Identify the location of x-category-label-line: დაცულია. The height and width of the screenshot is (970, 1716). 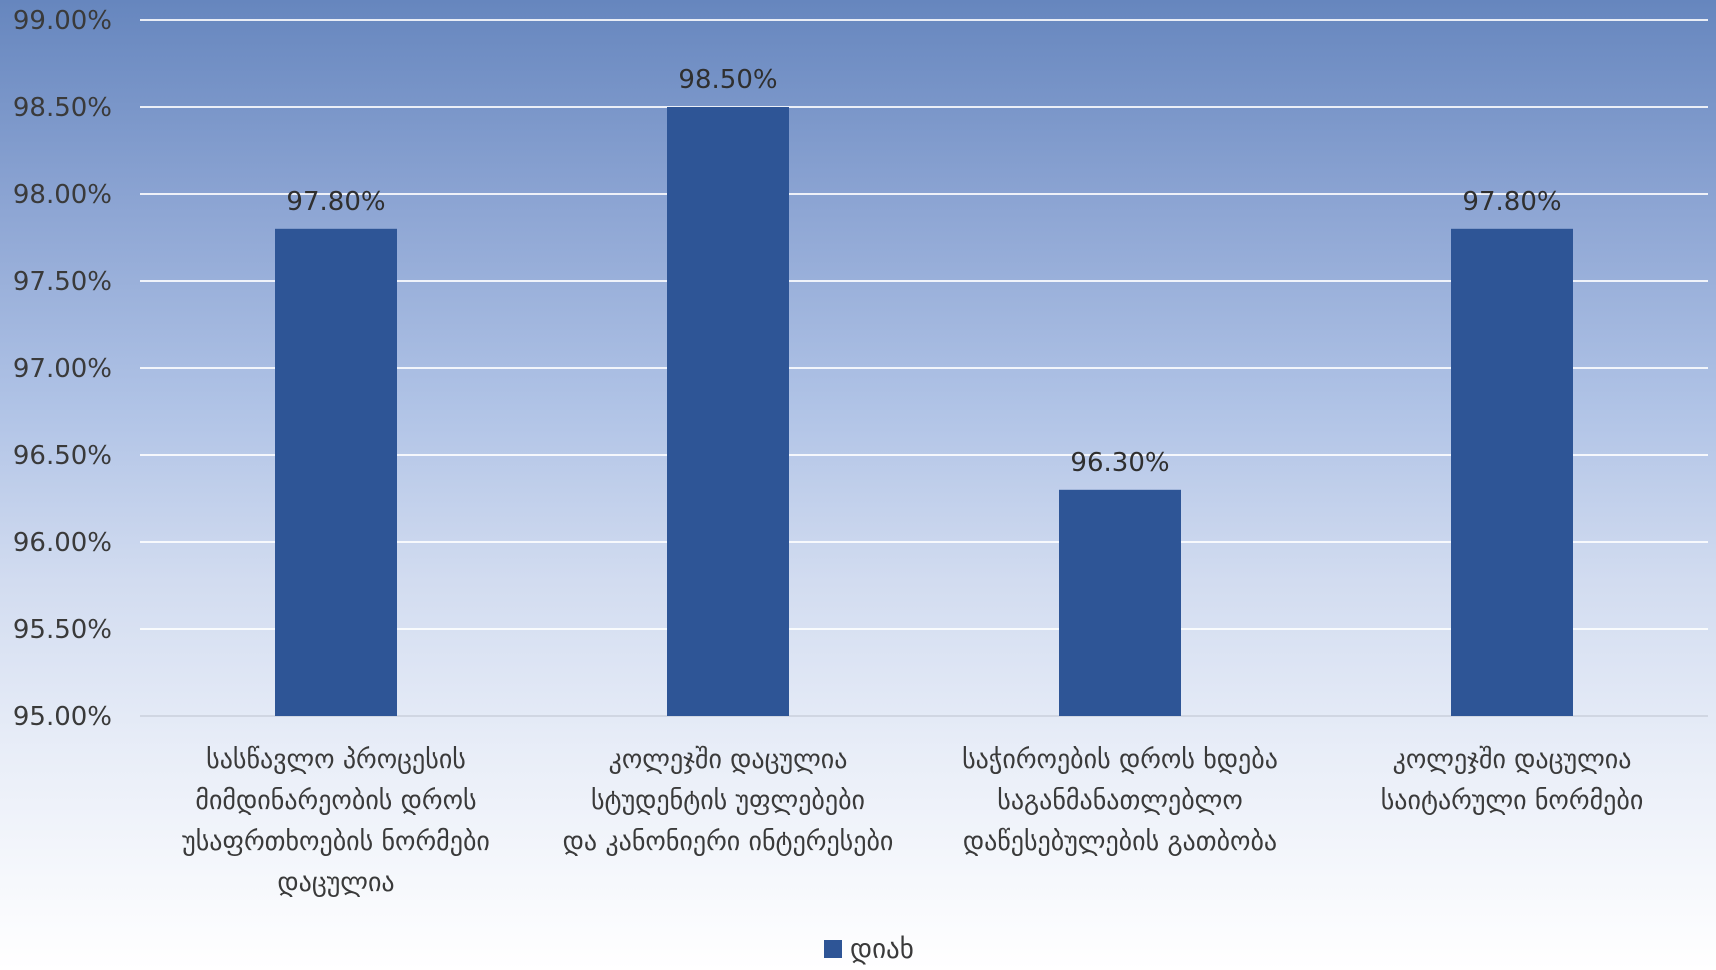
(335, 883).